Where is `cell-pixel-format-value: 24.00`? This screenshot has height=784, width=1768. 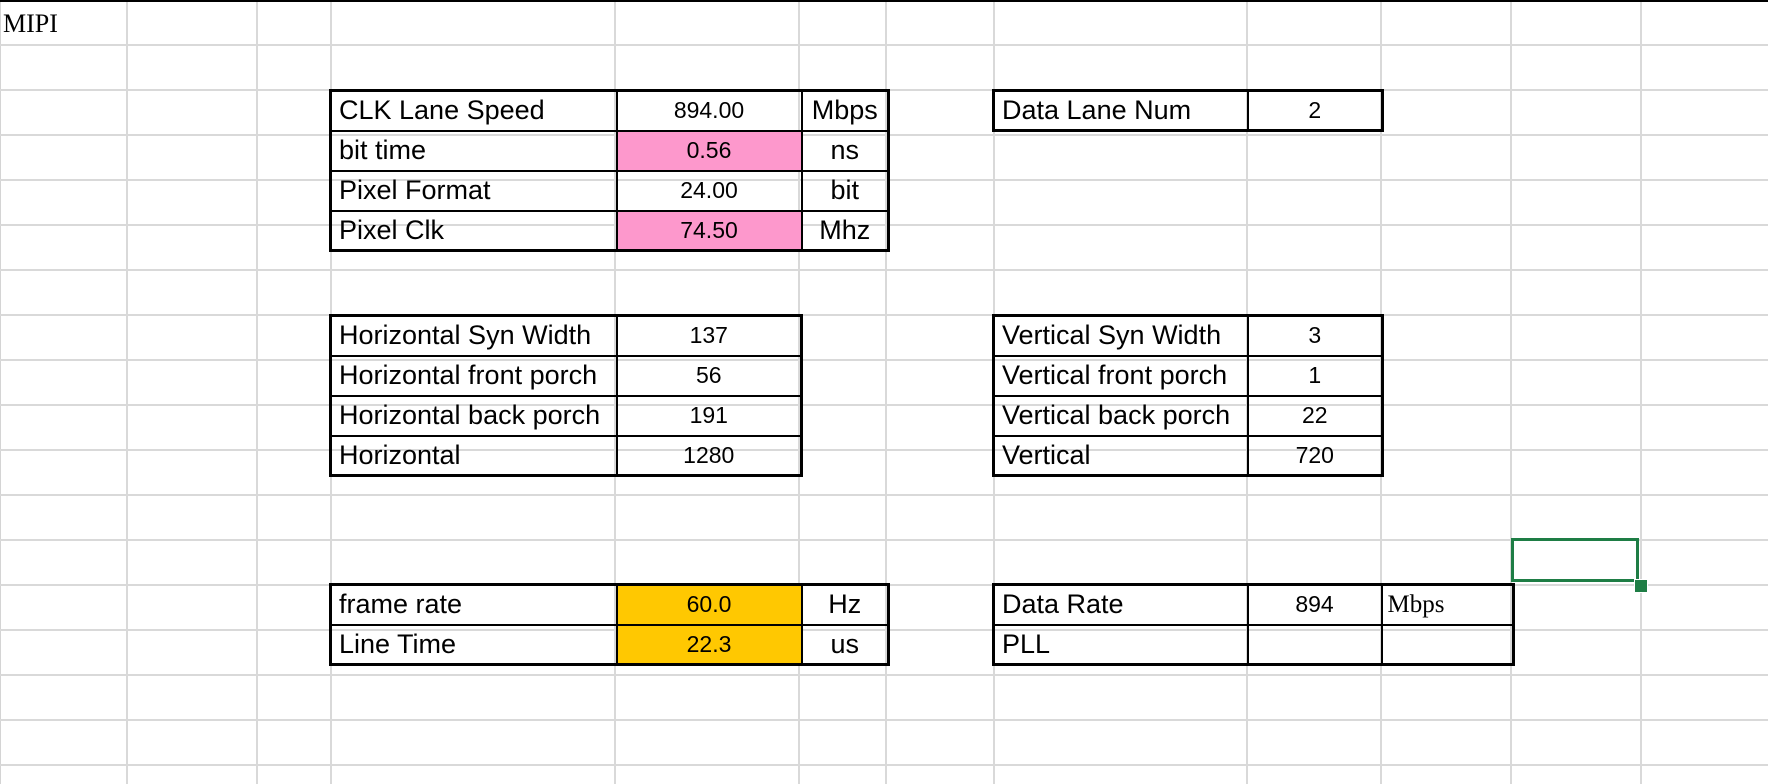 cell-pixel-format-value: 24.00 is located at coordinates (709, 190).